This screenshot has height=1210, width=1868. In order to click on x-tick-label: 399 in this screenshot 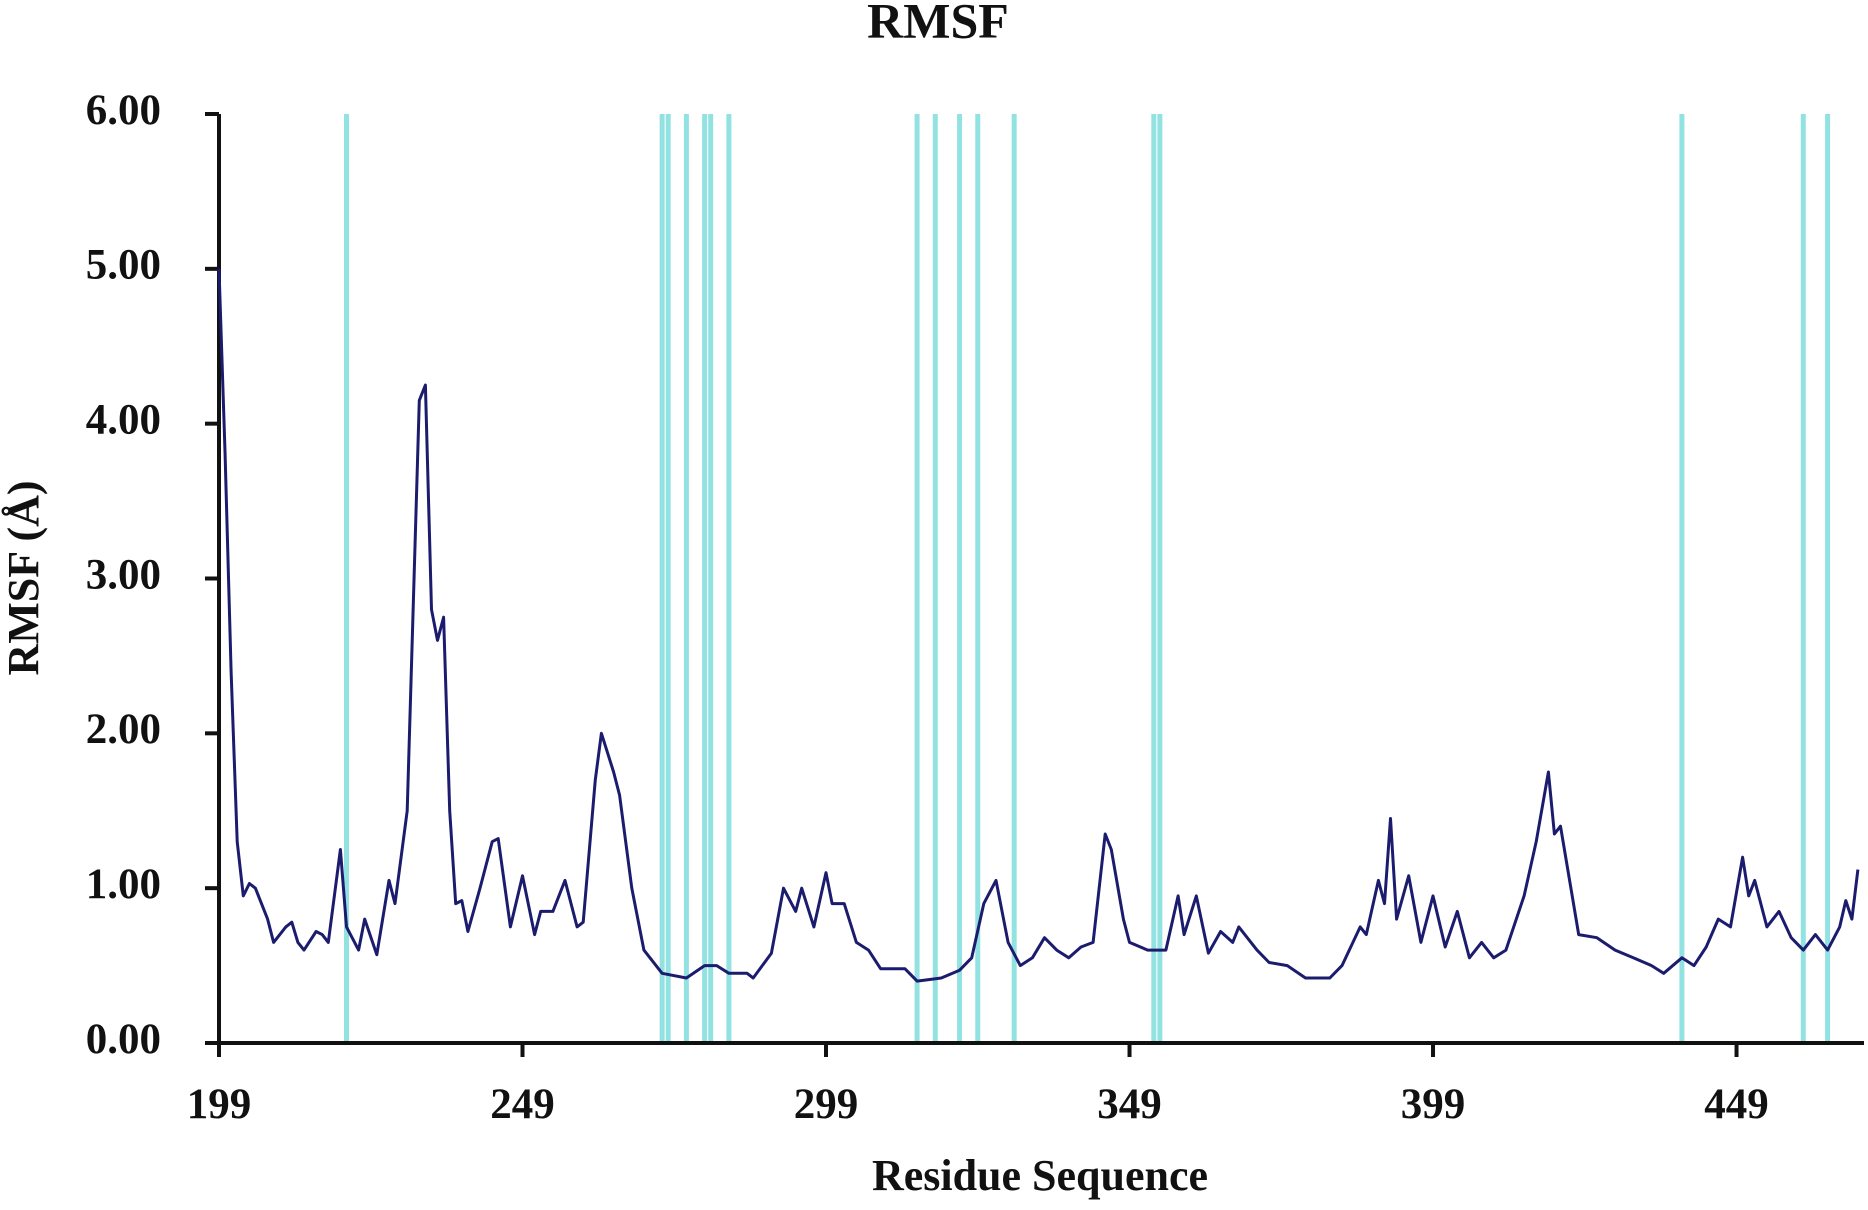, I will do `click(1433, 1104)`.